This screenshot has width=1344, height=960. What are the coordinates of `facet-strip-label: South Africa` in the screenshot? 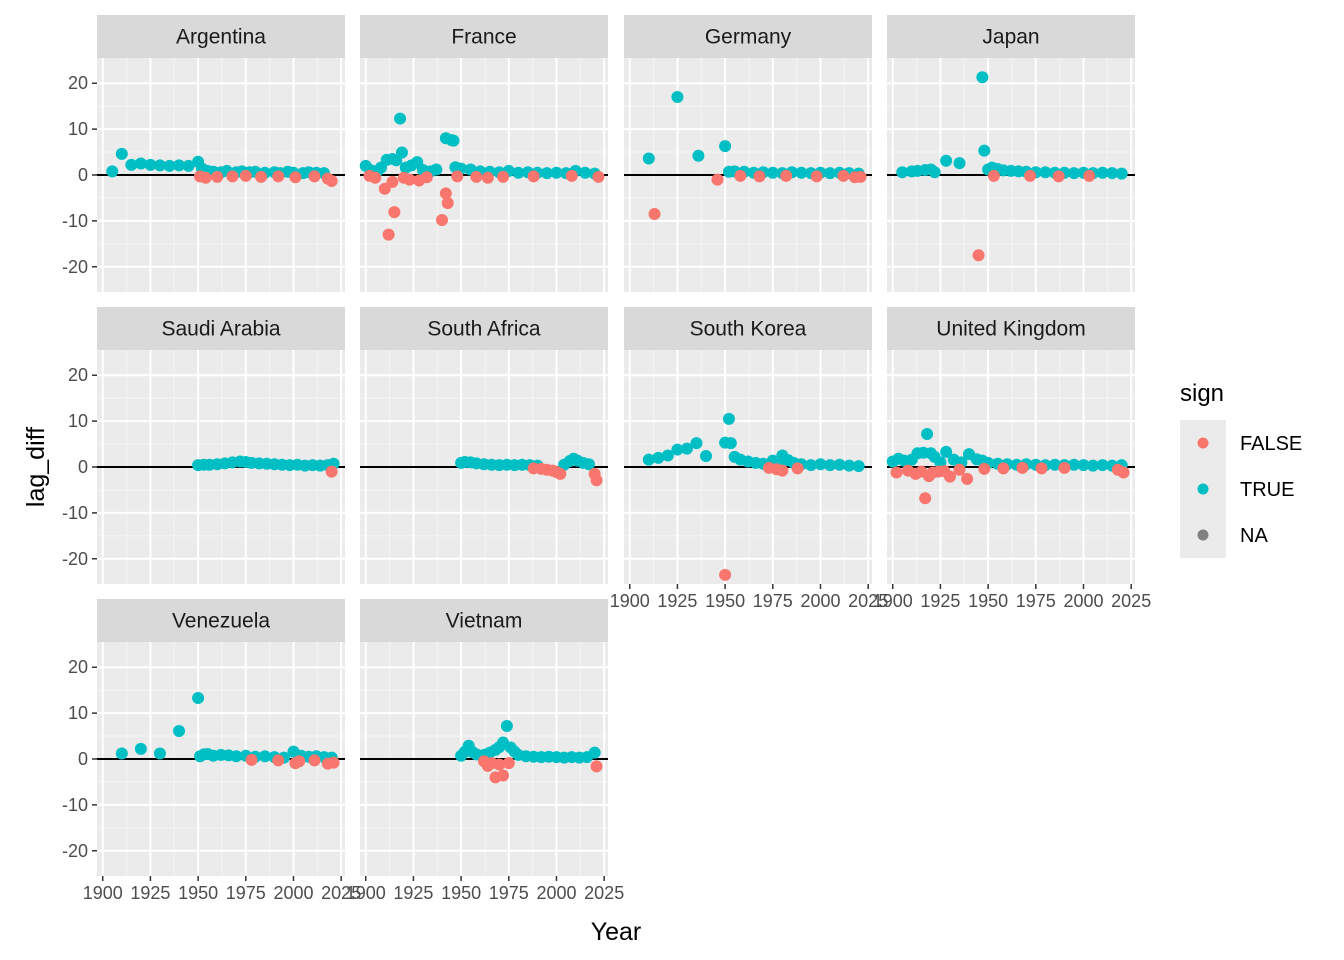 It's located at (484, 329).